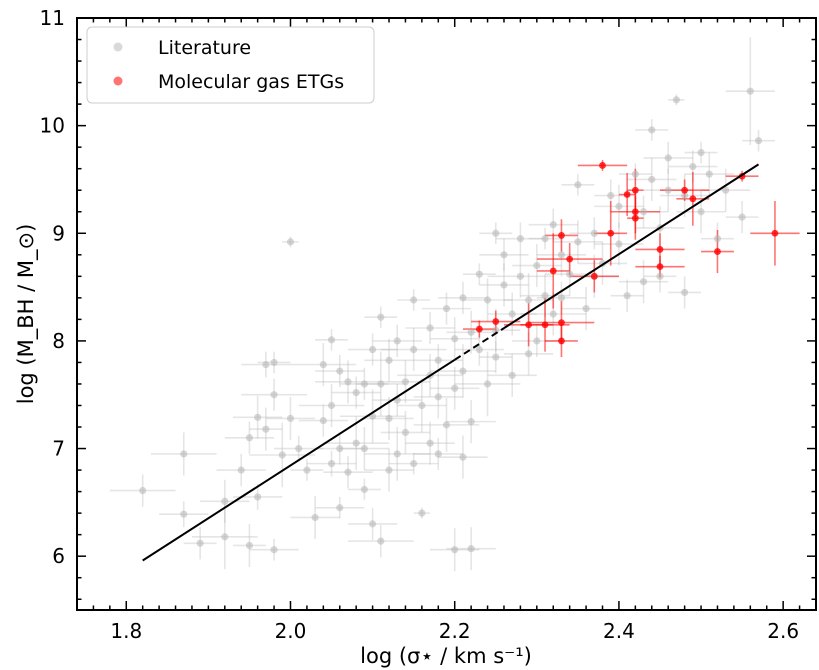 The image size is (819, 670). I want to click on y-tick-label: 8, so click(58, 341).